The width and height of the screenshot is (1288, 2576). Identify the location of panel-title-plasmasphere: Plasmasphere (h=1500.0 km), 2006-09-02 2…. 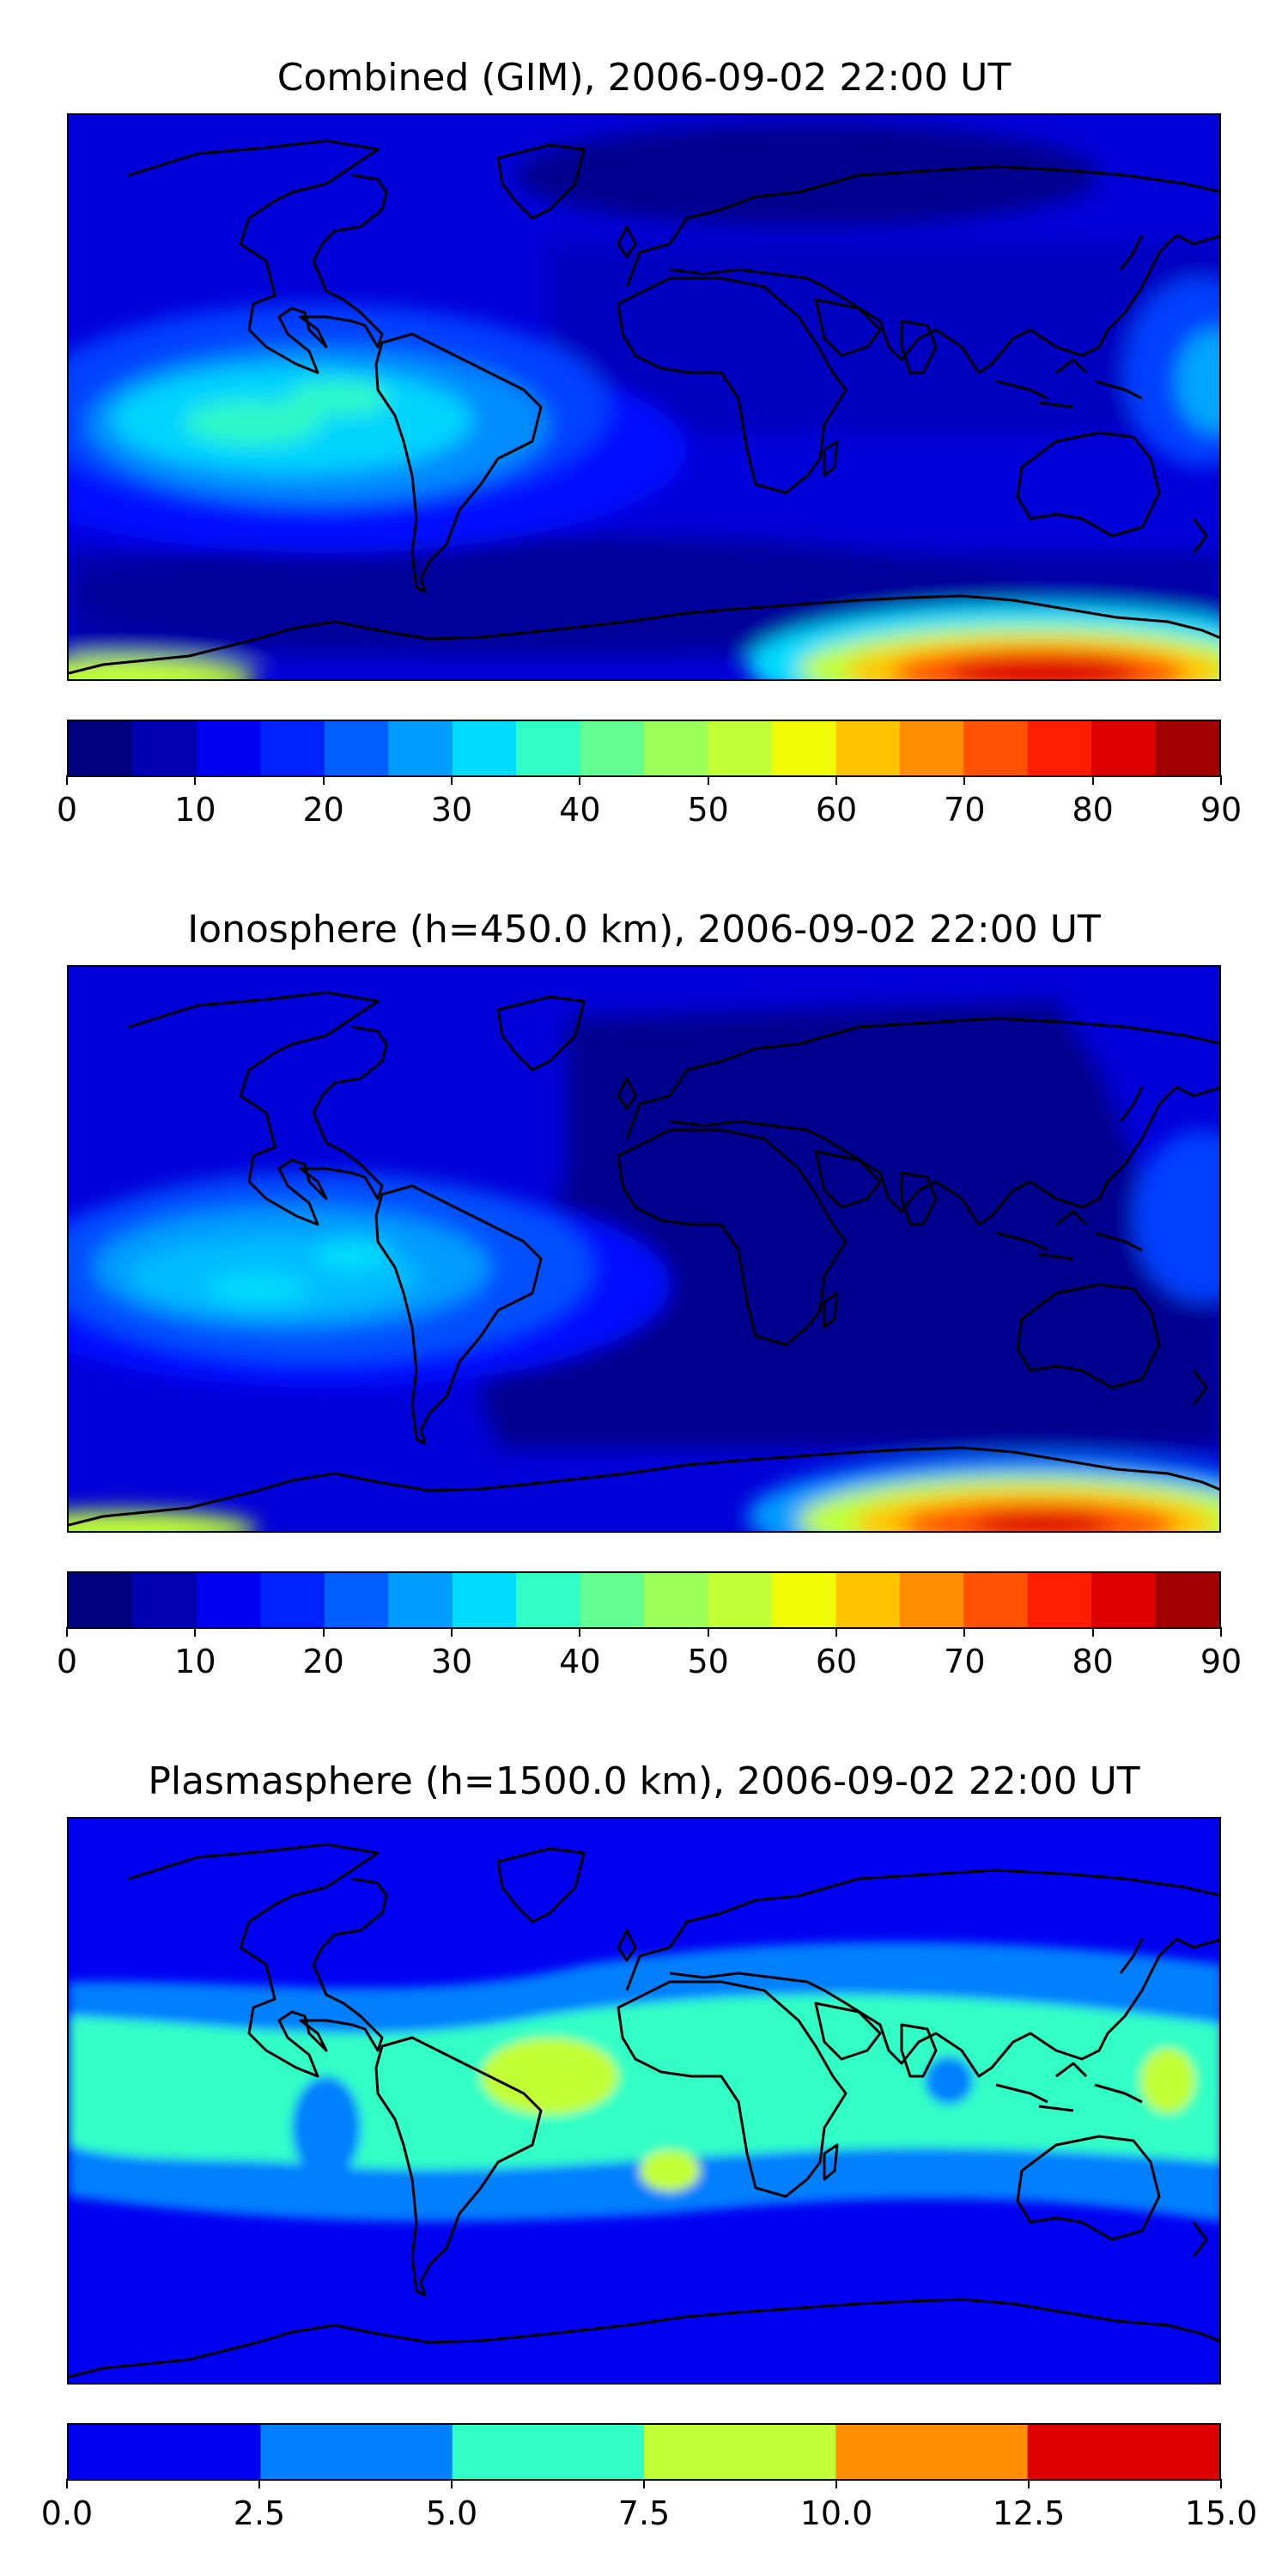
(644, 1781).